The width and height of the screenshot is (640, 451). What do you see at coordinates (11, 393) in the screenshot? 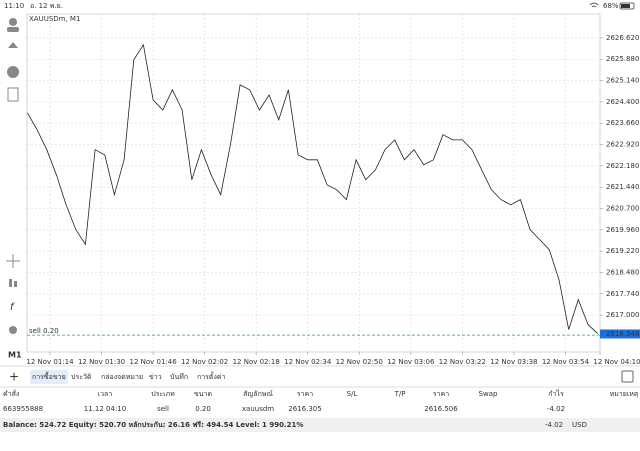
I see `column-header: คำสั่ง` at bounding box center [11, 393].